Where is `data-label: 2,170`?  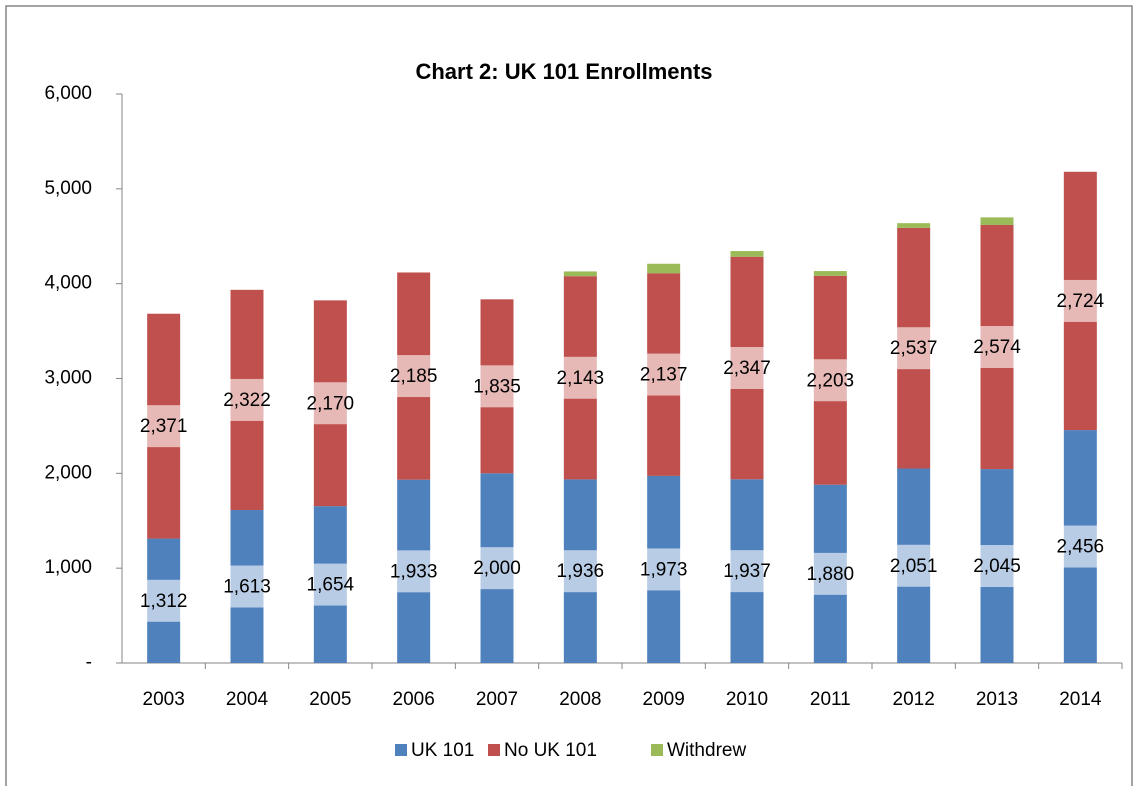
data-label: 2,170 is located at coordinates (331, 403).